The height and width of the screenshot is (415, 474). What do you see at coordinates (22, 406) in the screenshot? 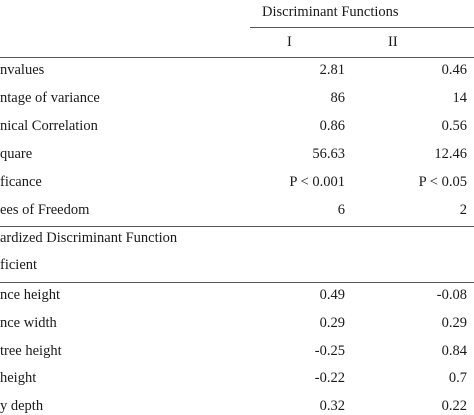
I see `row-label: y depth` at bounding box center [22, 406].